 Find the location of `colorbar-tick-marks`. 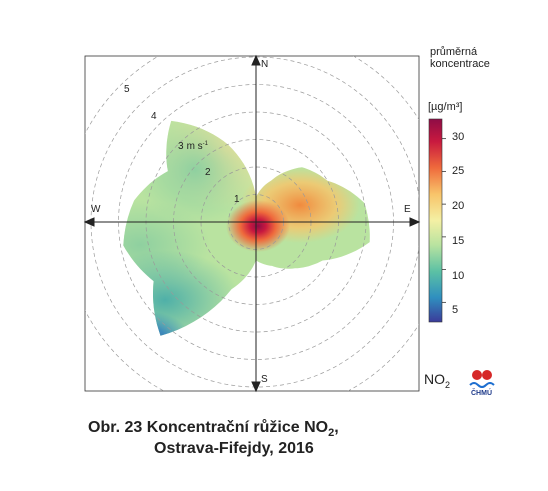

colorbar-tick-marks is located at coordinates (444, 220).